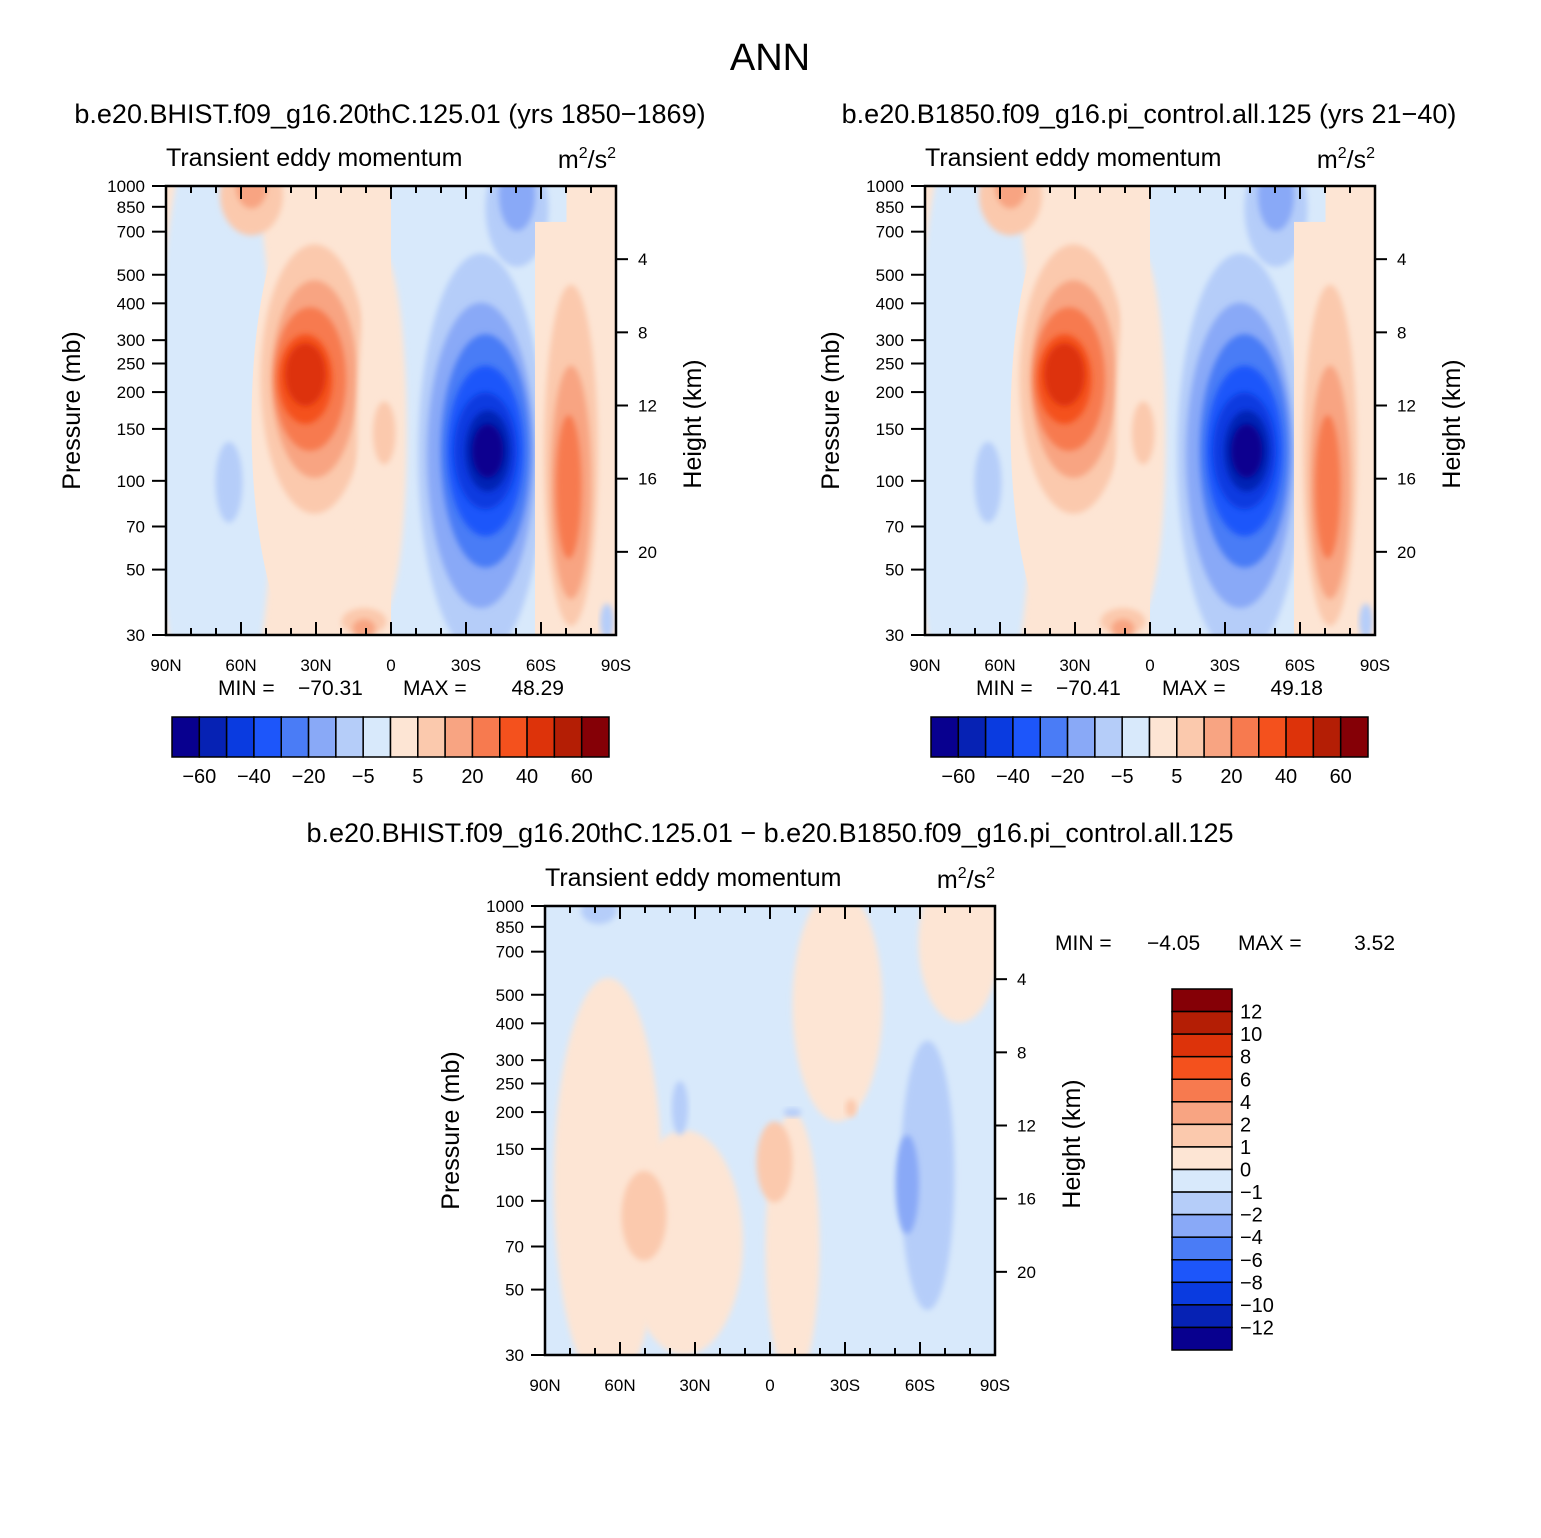 The height and width of the screenshot is (1538, 1541). Describe the element at coordinates (1401, 259) in the screenshot. I see `y-right-tick-label: 4` at that location.